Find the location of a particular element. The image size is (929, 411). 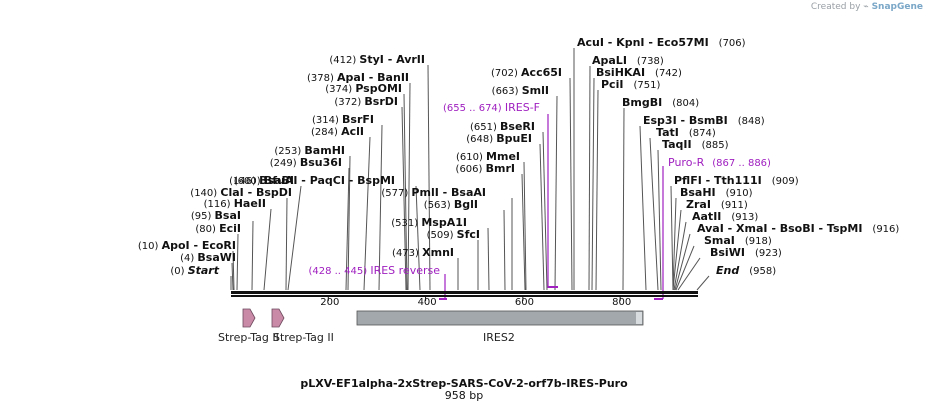

site-label: (606) BmrI is located at coordinates (485, 168).